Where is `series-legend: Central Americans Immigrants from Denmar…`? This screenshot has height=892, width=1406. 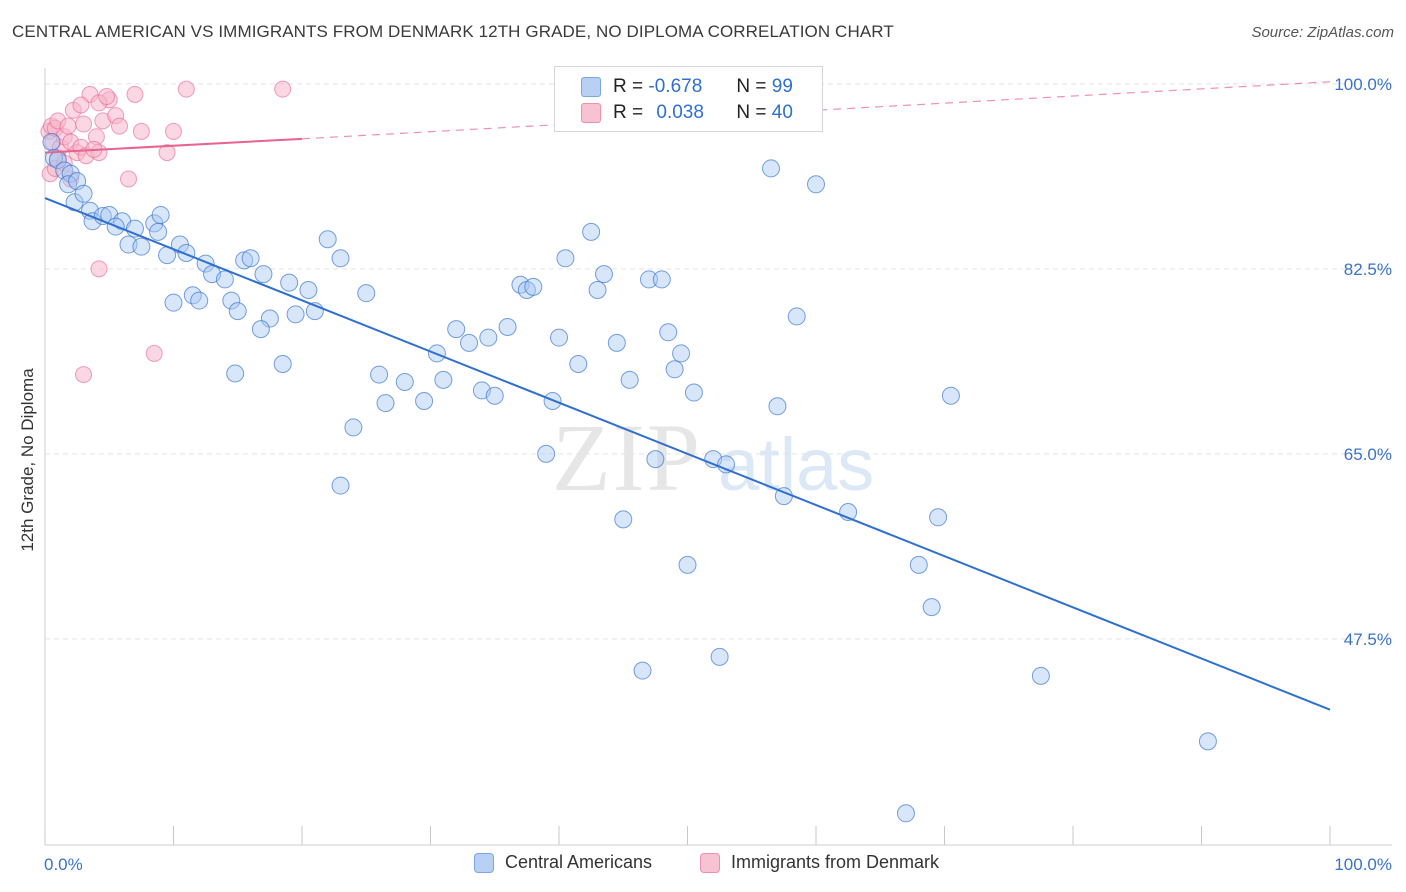 series-legend: Central Americans Immigrants from Denmar… is located at coordinates (703, 865).